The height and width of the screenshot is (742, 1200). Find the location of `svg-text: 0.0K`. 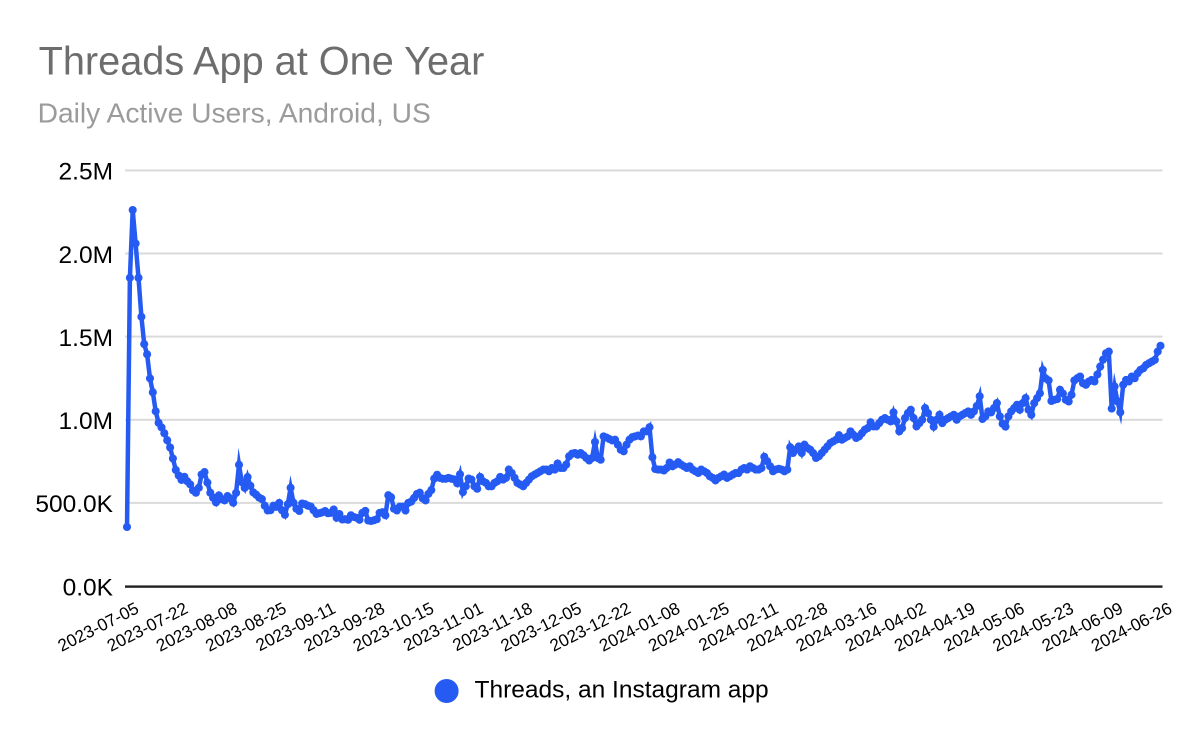

svg-text: 0.0K is located at coordinates (88, 587).